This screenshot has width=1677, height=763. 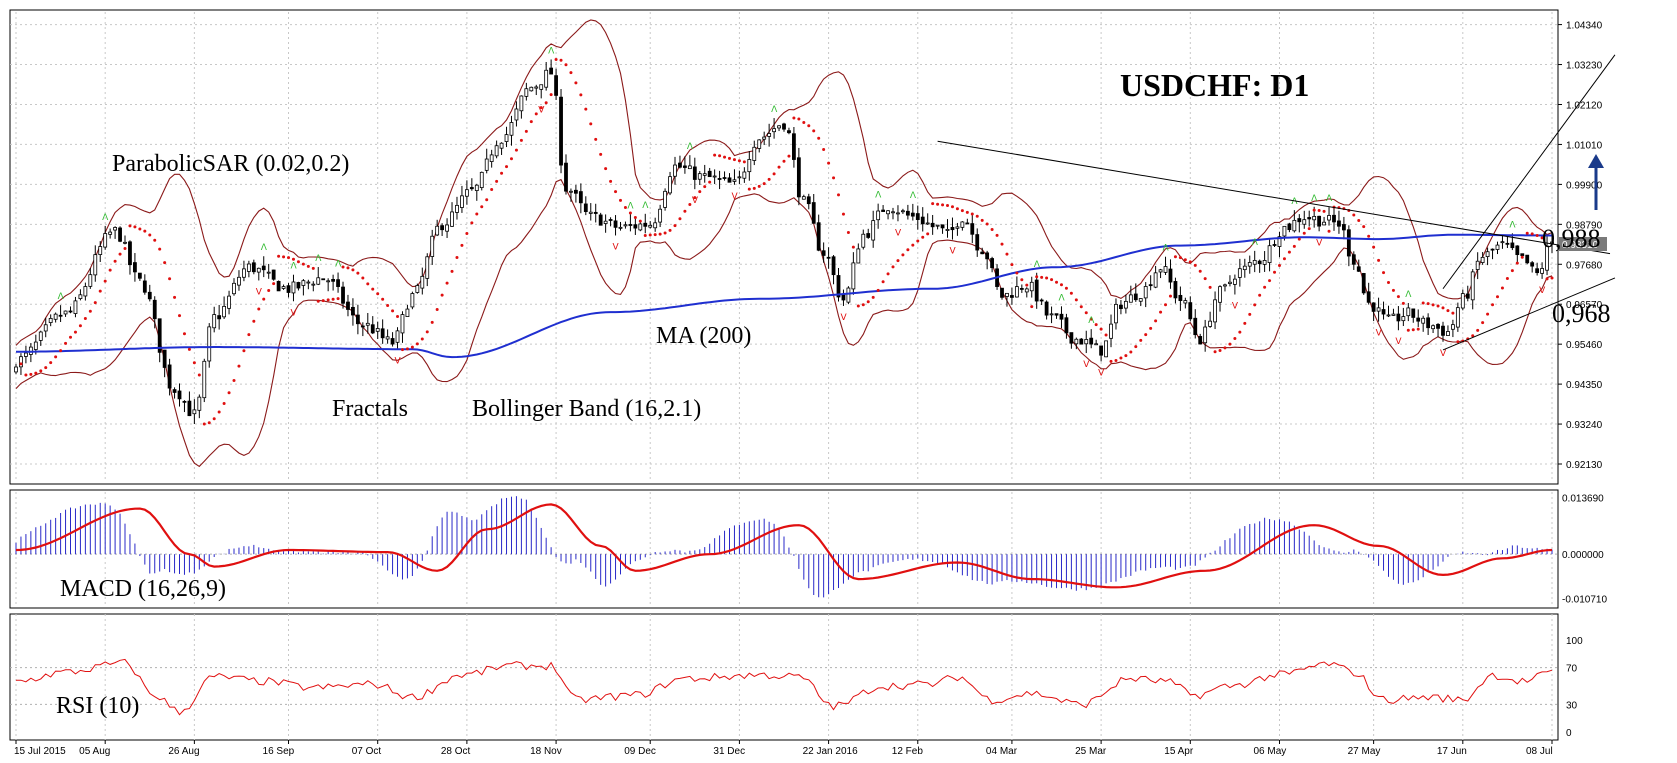 I want to click on macd-label: MACD (16,26,9), so click(x=143, y=589).